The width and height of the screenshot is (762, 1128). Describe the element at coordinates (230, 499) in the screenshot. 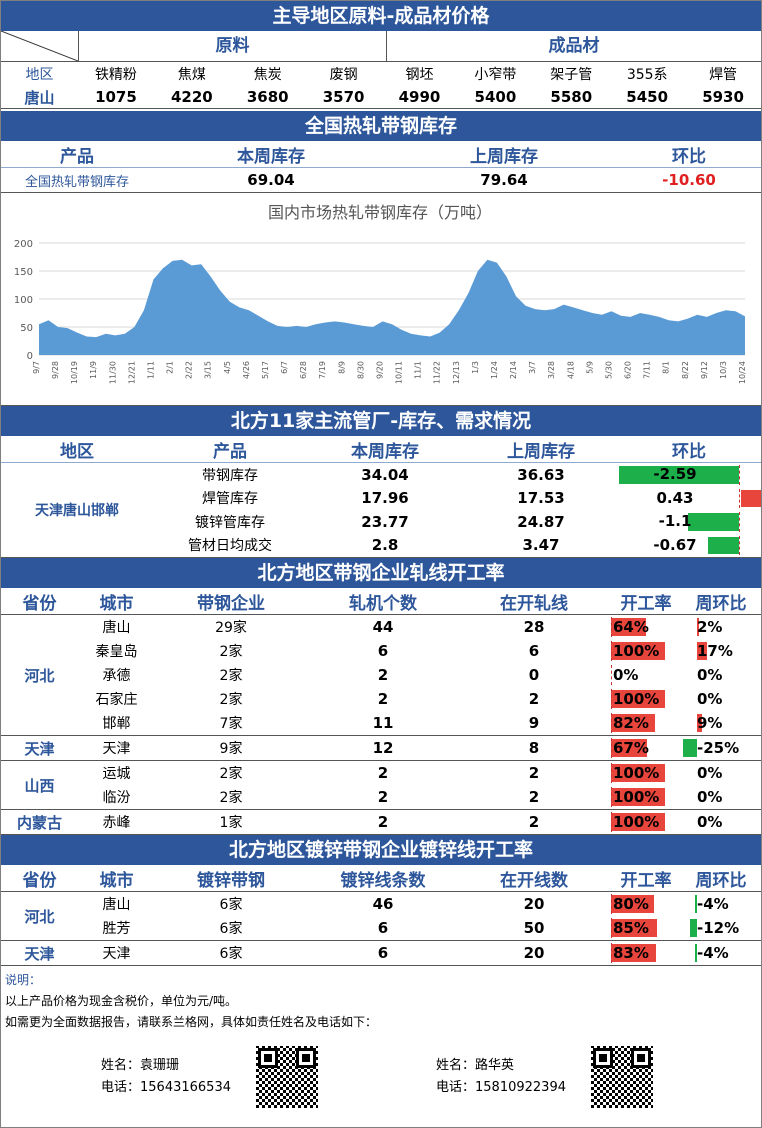

I see `product-name: 焊管库存` at that location.